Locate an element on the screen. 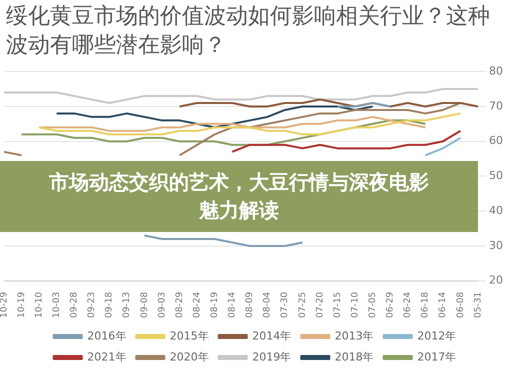  x-tick-label: 08-14 is located at coordinates (233, 305).